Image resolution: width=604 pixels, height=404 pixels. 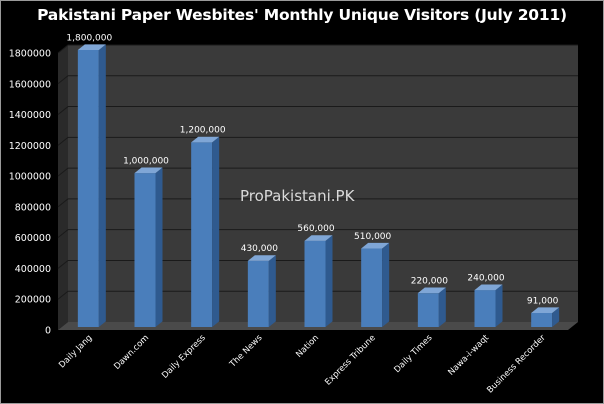 What do you see at coordinates (307, 346) in the screenshot?
I see `category-label: Nation` at bounding box center [307, 346].